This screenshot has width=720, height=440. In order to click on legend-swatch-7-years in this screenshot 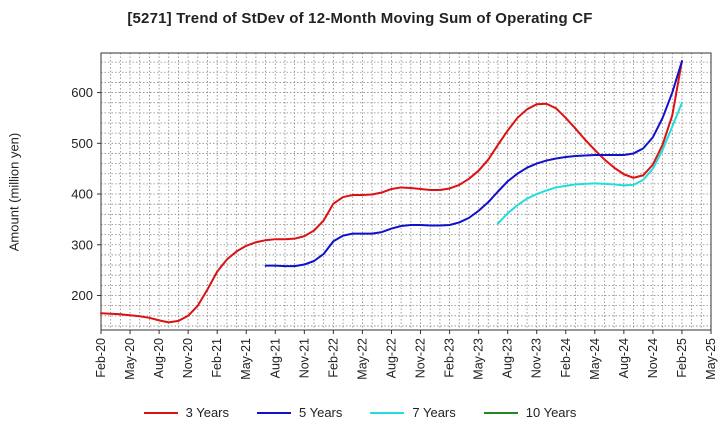, I will do `click(387, 412)`.